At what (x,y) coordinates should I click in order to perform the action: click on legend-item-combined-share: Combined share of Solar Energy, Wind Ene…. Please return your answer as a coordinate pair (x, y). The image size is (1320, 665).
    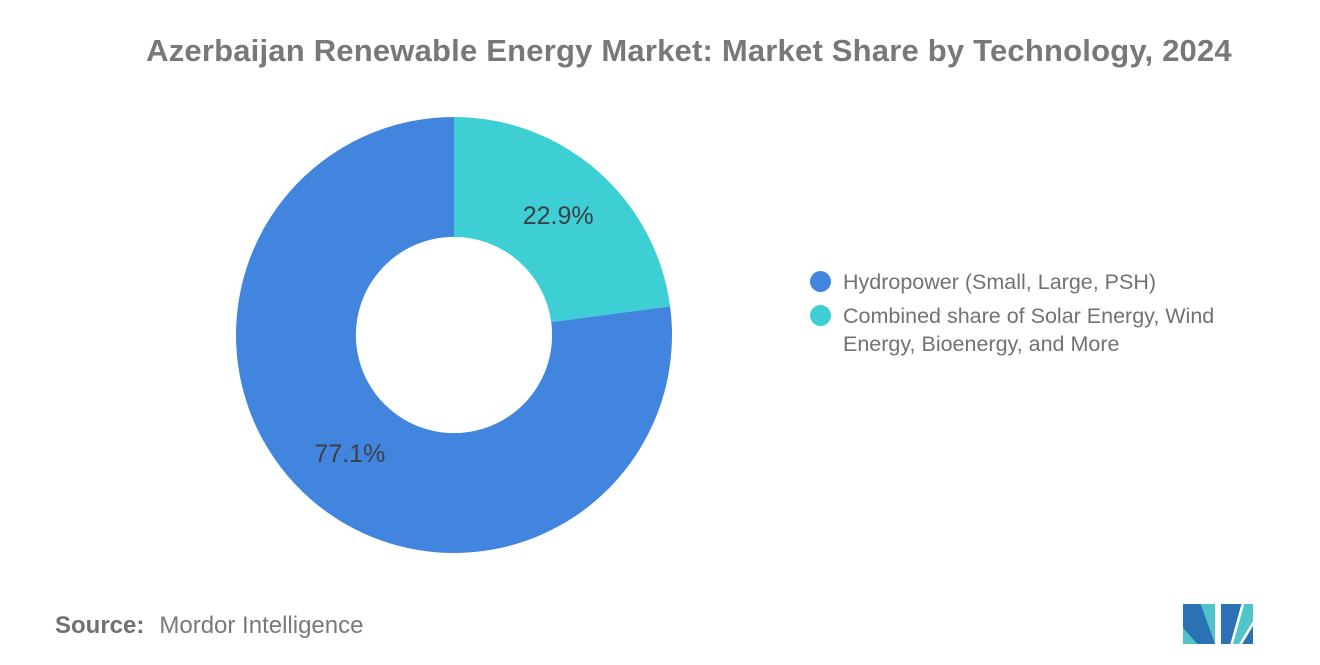
    Looking at the image, I should click on (1025, 330).